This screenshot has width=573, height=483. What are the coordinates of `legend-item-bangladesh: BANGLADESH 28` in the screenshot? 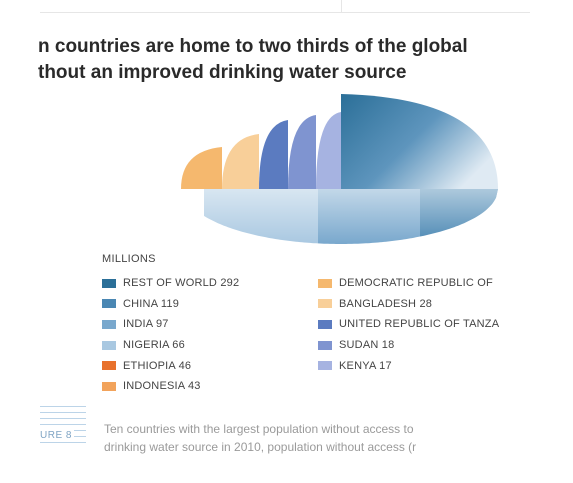 It's located at (424, 304).